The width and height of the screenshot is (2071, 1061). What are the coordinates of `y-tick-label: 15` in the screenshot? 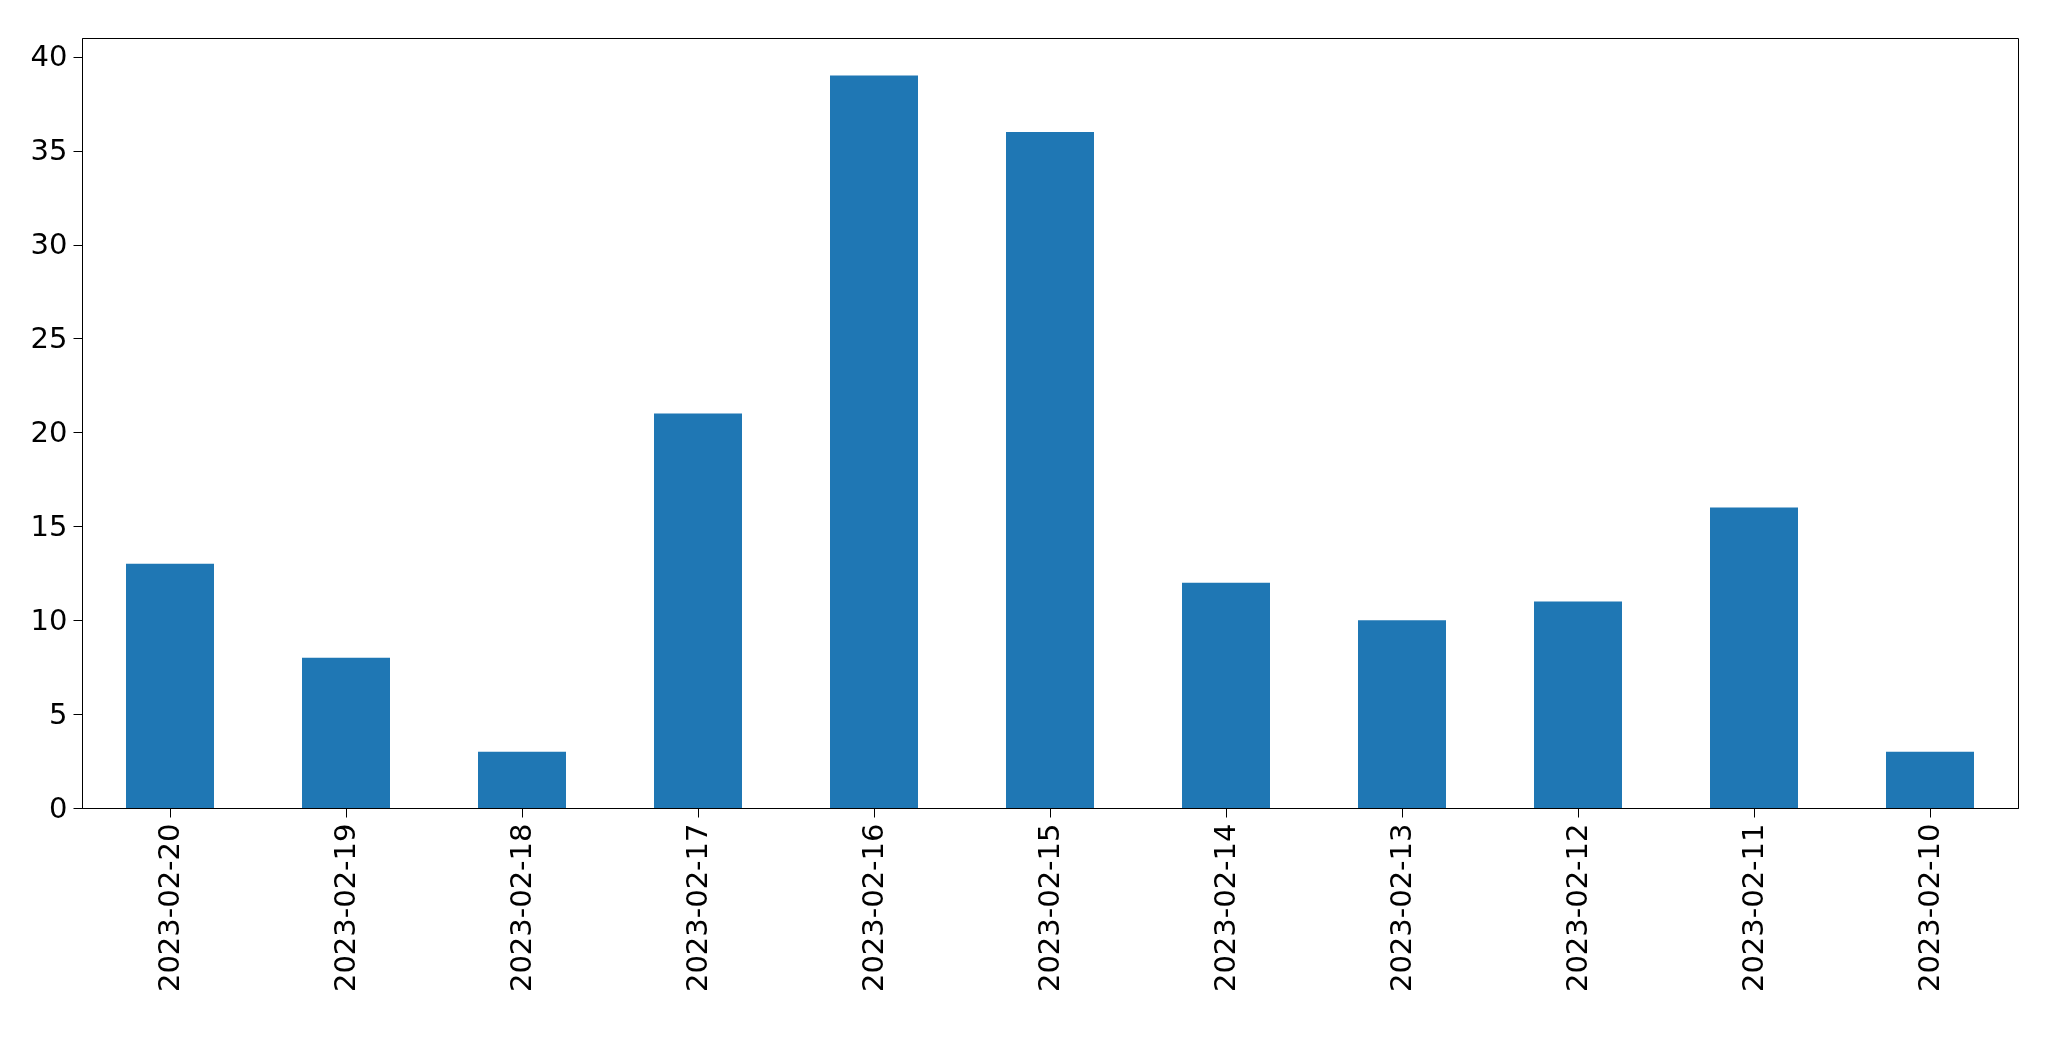 It's located at (49, 525).